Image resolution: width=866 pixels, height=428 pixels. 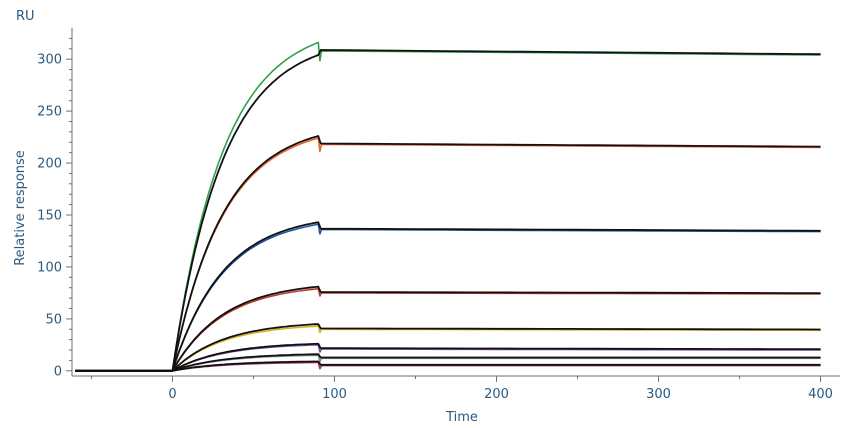 I want to click on x-tick-label: 400, so click(x=820, y=394).